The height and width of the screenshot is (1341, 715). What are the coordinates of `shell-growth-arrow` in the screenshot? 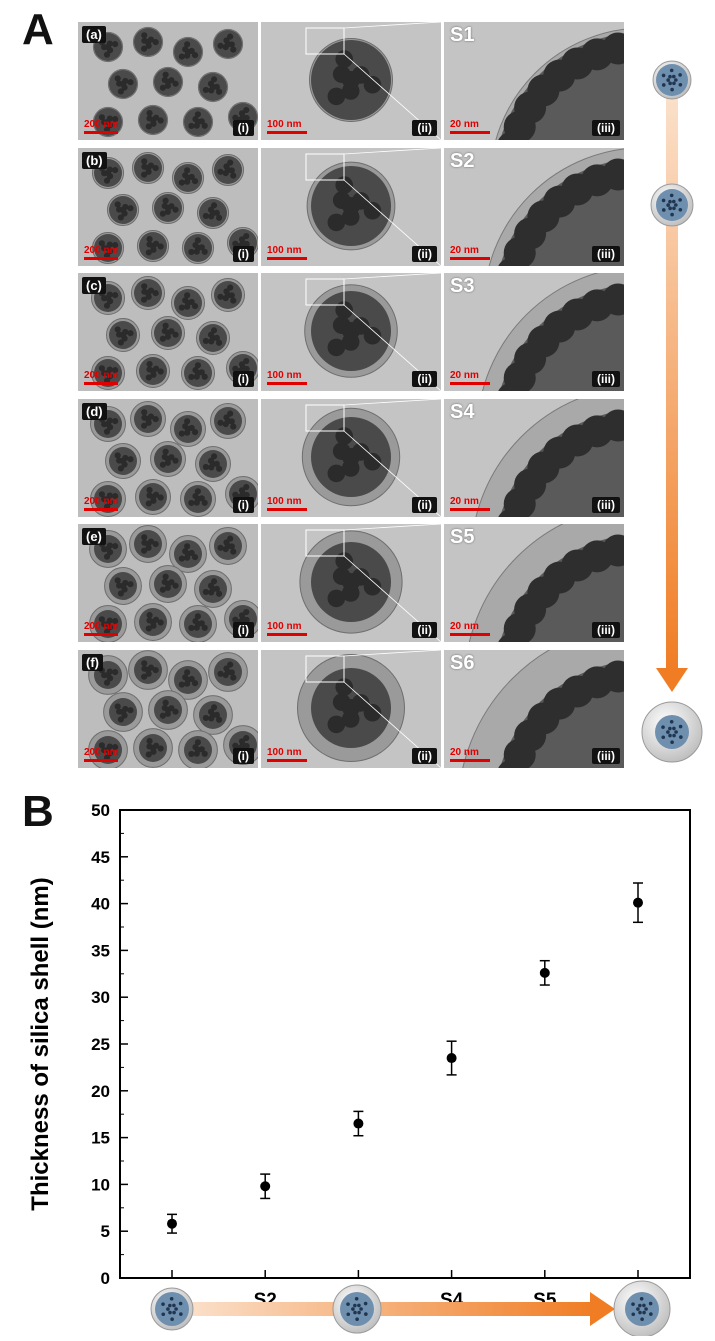 It's located at (670, 410).